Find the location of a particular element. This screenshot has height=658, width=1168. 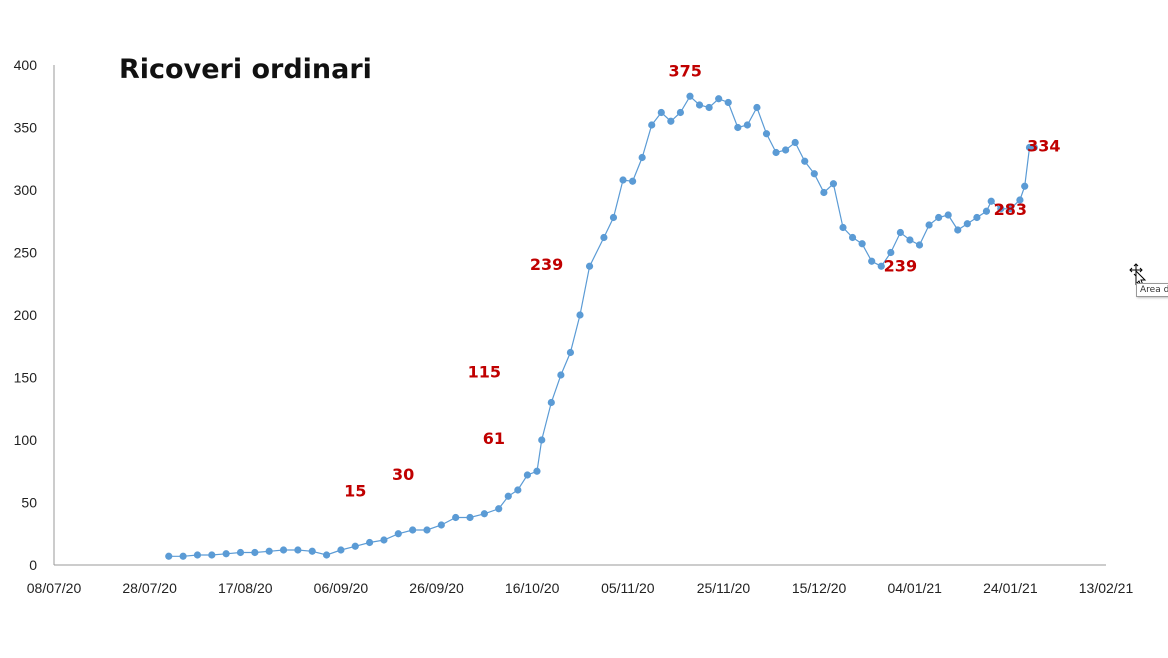

x-tick-label: 24/01/21 is located at coordinates (1010, 588).